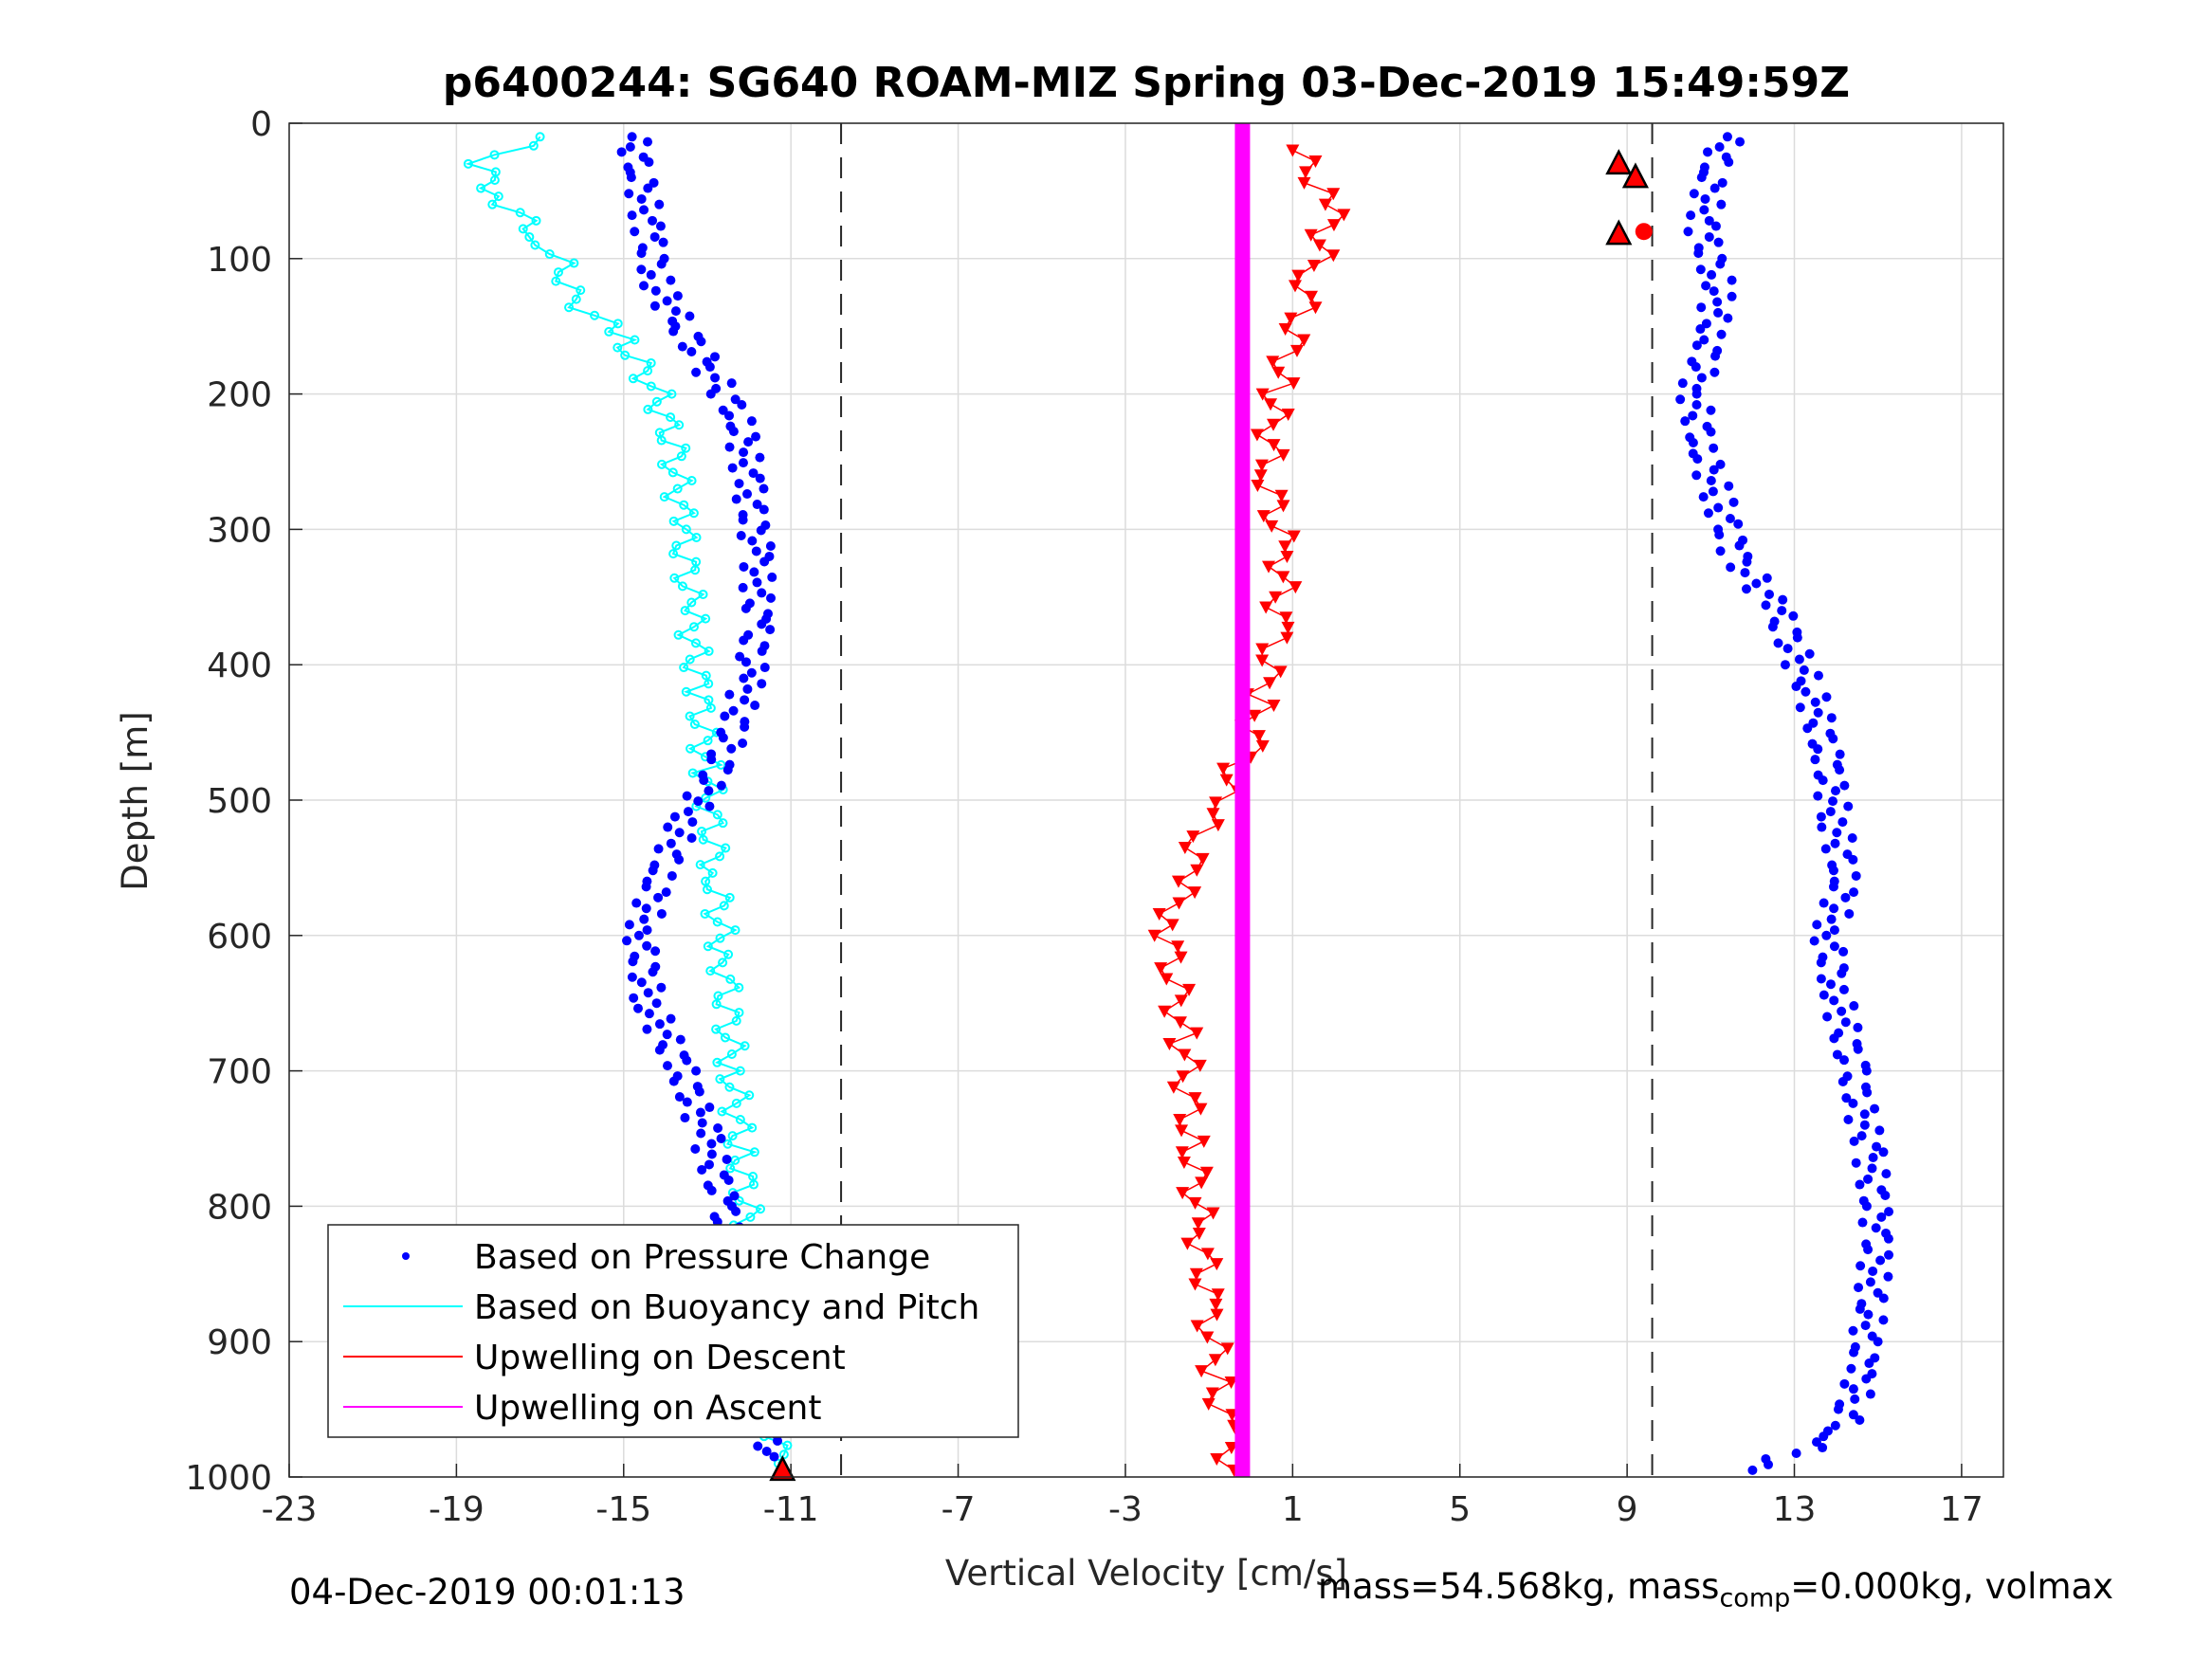 Image resolution: width=2212 pixels, height=1659 pixels. What do you see at coordinates (228, 1478) in the screenshot?
I see `y-tick-label: 1000` at bounding box center [228, 1478].